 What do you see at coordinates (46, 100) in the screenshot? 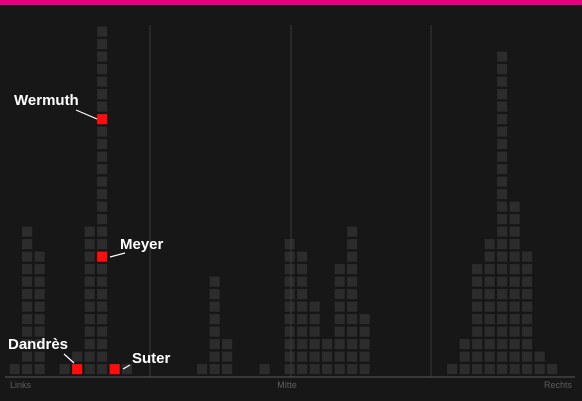
I see `callout-label-wermuth: Wermuth` at bounding box center [46, 100].